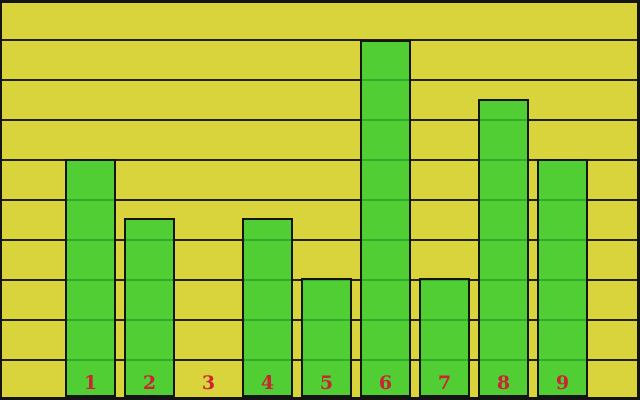 Image resolution: width=640 pixels, height=400 pixels. I want to click on category-label-6: 6, so click(385, 383).